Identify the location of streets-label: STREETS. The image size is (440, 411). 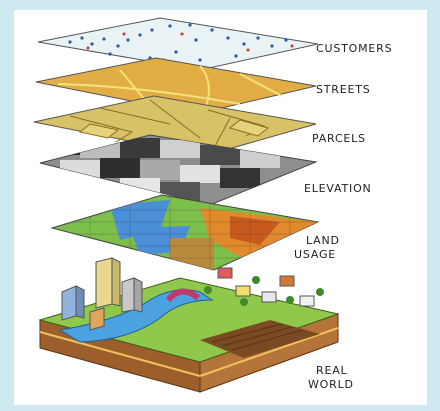
(343, 89).